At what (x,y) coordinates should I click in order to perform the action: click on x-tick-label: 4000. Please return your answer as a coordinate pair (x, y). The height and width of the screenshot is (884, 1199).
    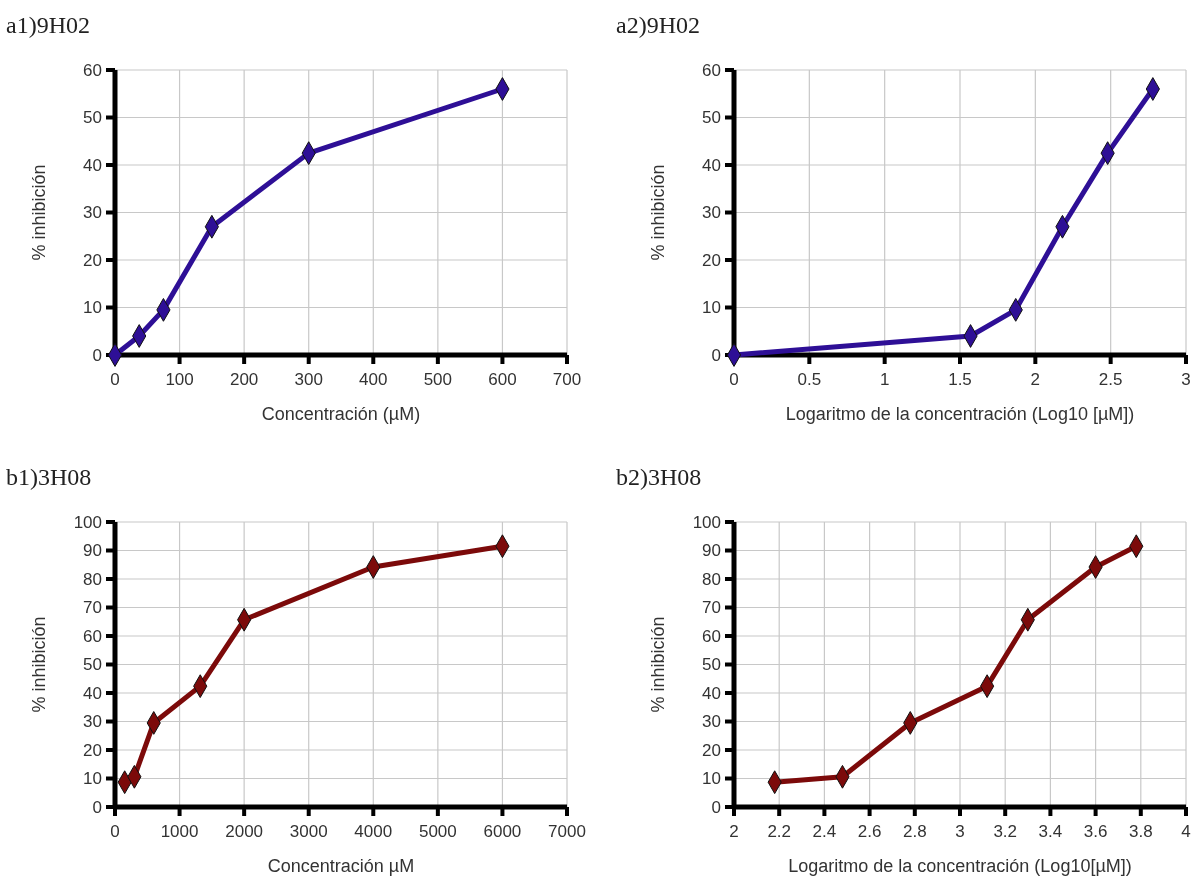
    Looking at the image, I should click on (373, 831).